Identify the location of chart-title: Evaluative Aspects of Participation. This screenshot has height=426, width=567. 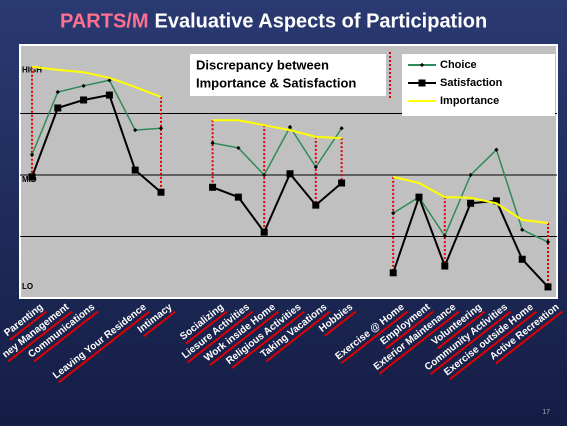
(321, 21).